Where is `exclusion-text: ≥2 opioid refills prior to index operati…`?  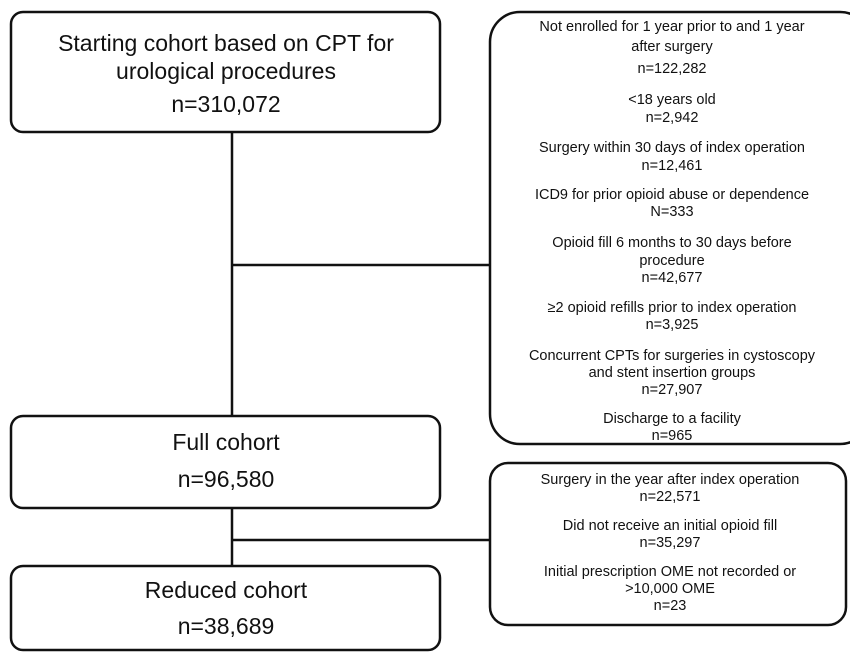 exclusion-text: ≥2 opioid refills prior to index operati… is located at coordinates (672, 308).